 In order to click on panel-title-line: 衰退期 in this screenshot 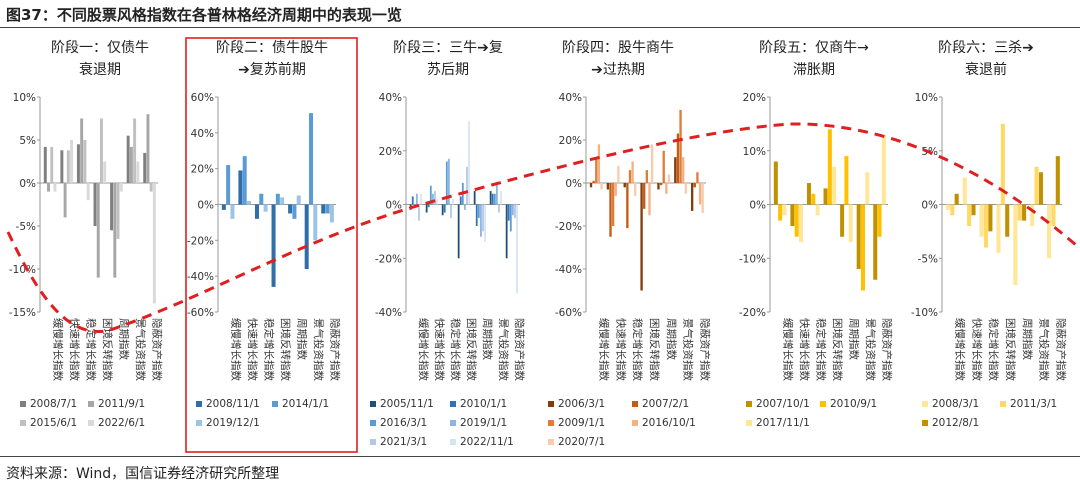, I will do `click(100, 69)`.